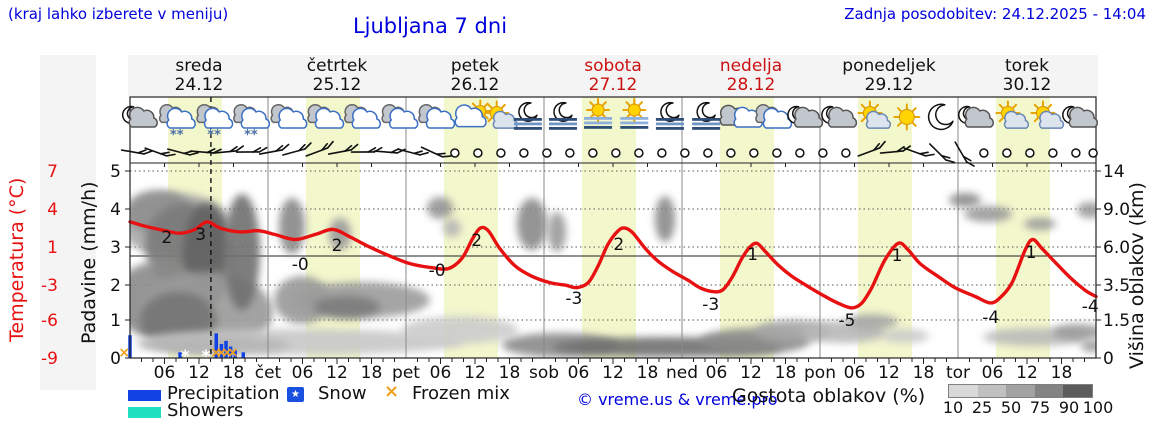 This screenshot has width=1152, height=443. I want to click on cloud-height-tick-label: 1.5, so click(1116, 321).